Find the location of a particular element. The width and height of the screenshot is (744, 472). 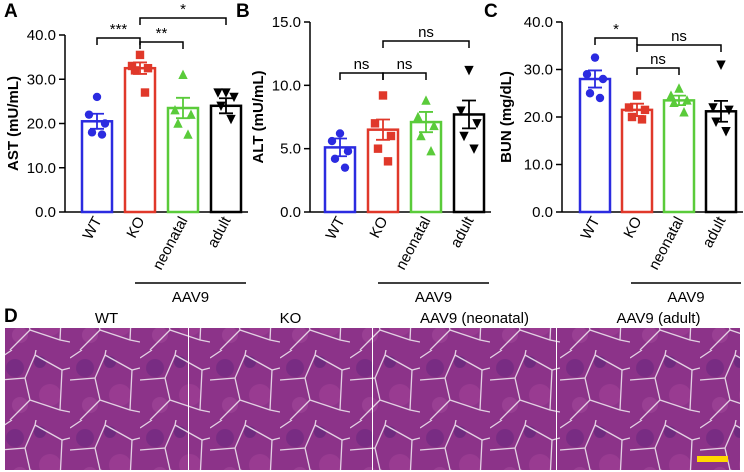

y-axis-label: BUN (mg/dL) is located at coordinates (506, 117).